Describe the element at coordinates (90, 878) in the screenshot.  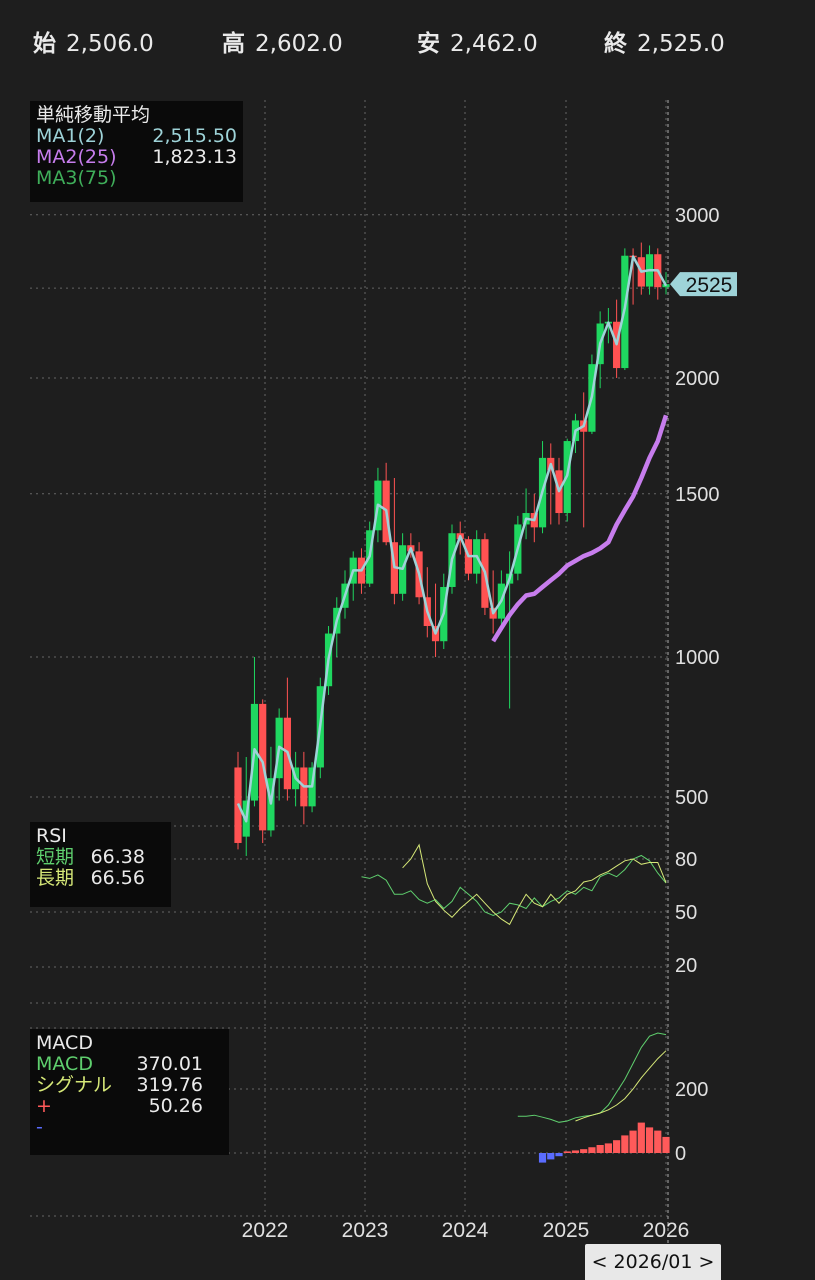
I see `rsi-long-row: 長期 66.56` at that location.